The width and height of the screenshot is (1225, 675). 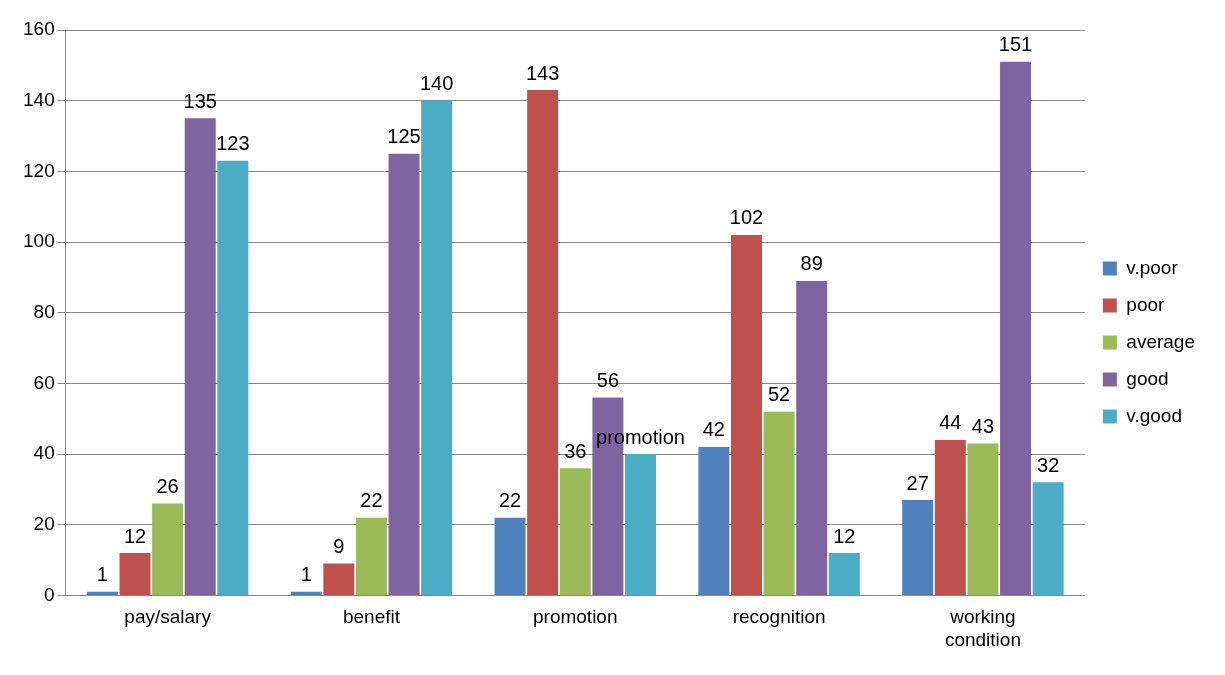 I want to click on data-label: 32, so click(x=1048, y=464).